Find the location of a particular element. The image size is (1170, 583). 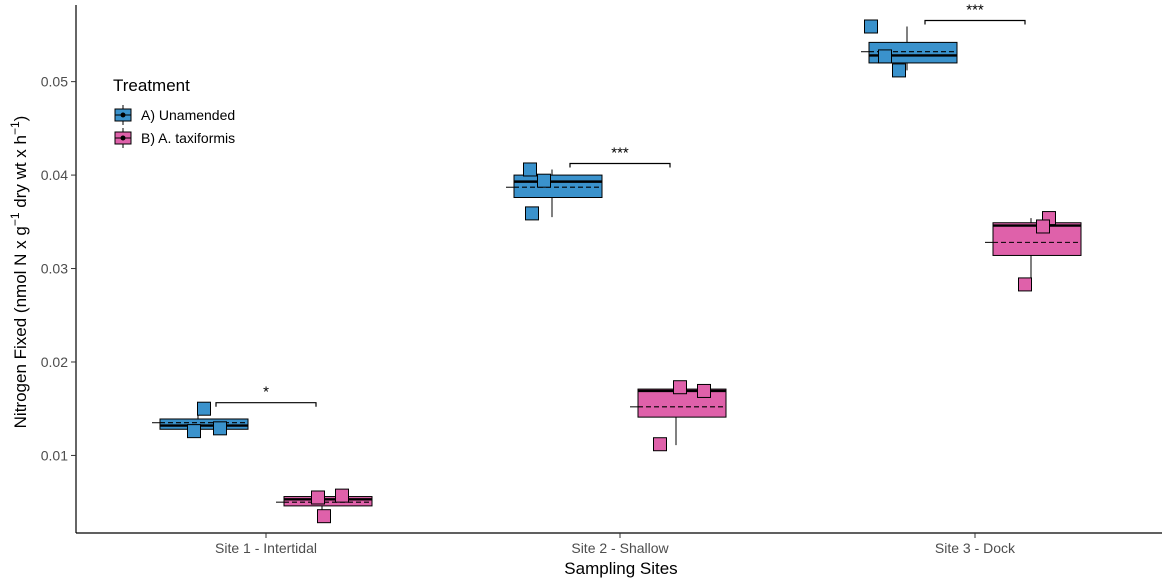

box-unamended-site2 is located at coordinates (554, 191).